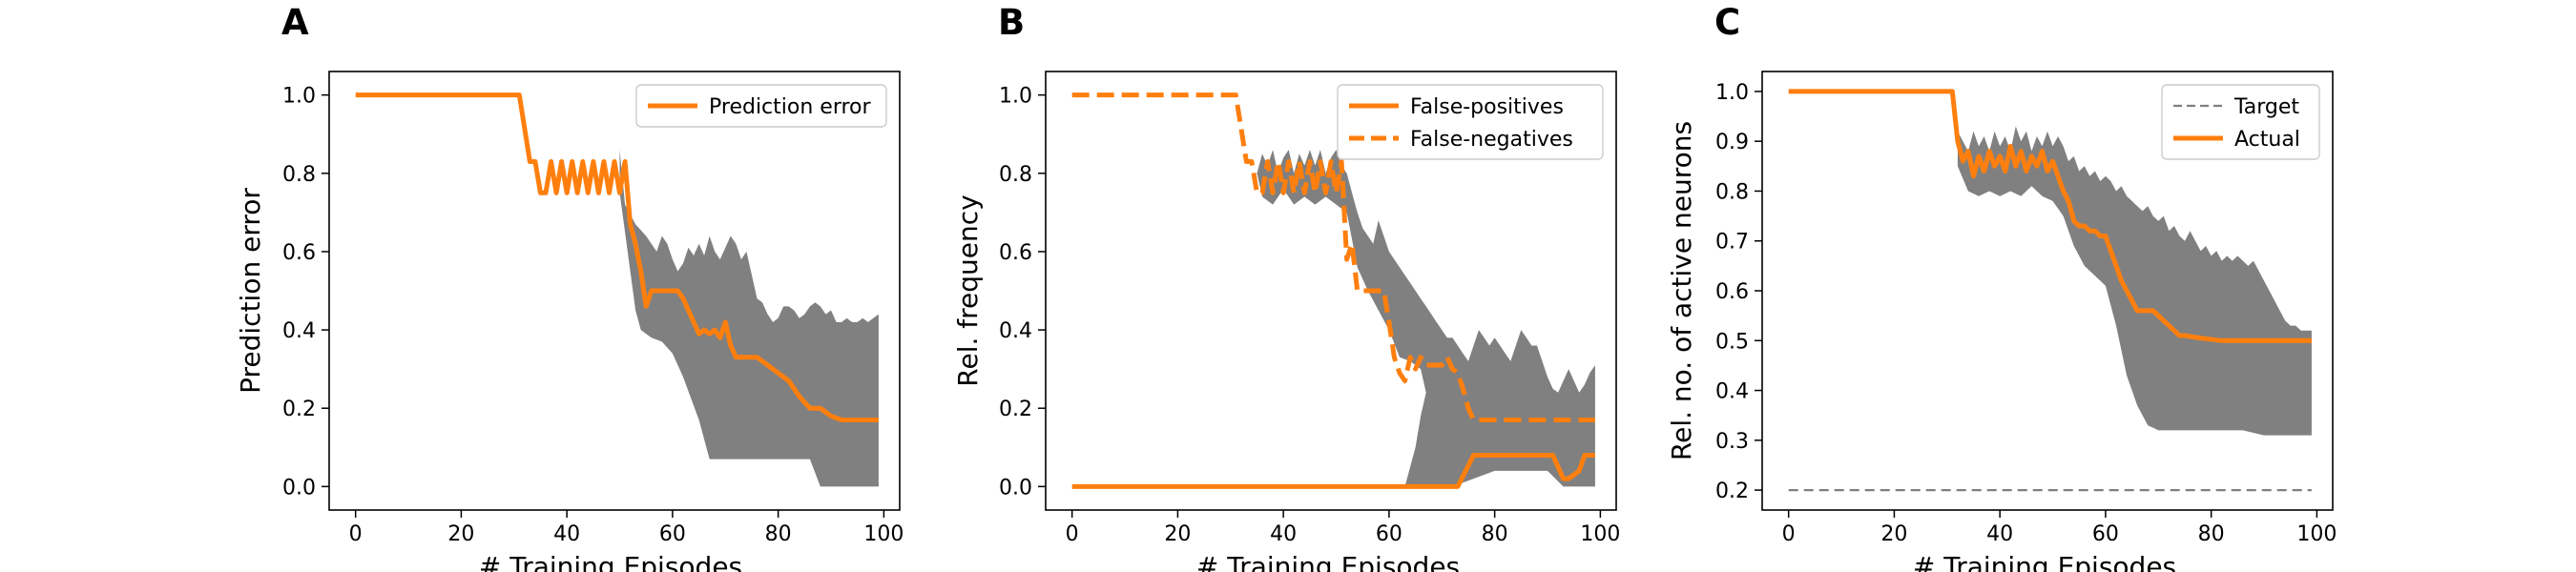  I want to click on panel-a-x-tick-label: 100, so click(883, 534).